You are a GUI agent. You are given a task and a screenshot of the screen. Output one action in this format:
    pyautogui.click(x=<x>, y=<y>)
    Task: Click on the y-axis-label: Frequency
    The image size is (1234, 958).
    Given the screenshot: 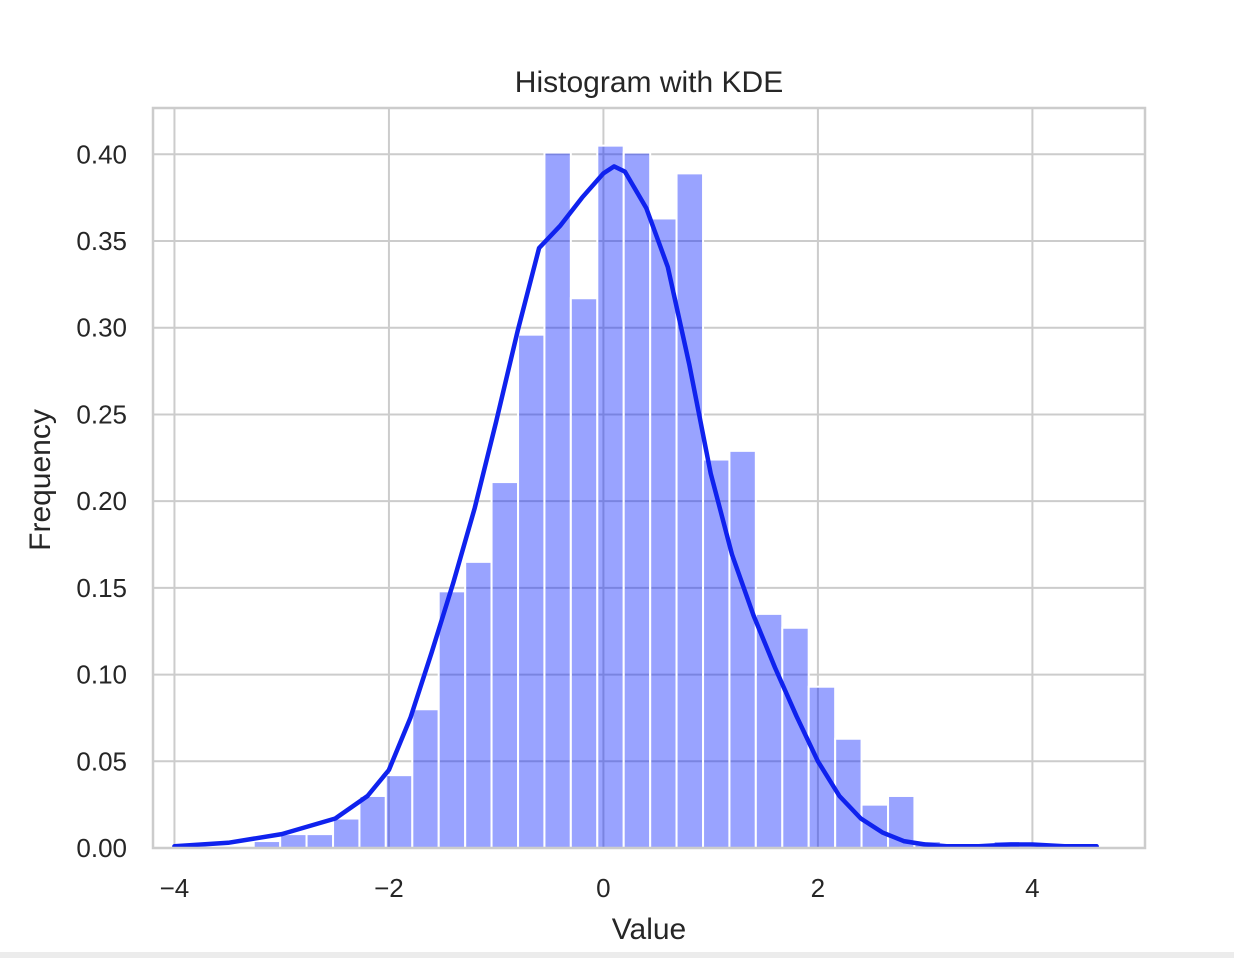 What is the action you would take?
    pyautogui.click(x=40, y=480)
    